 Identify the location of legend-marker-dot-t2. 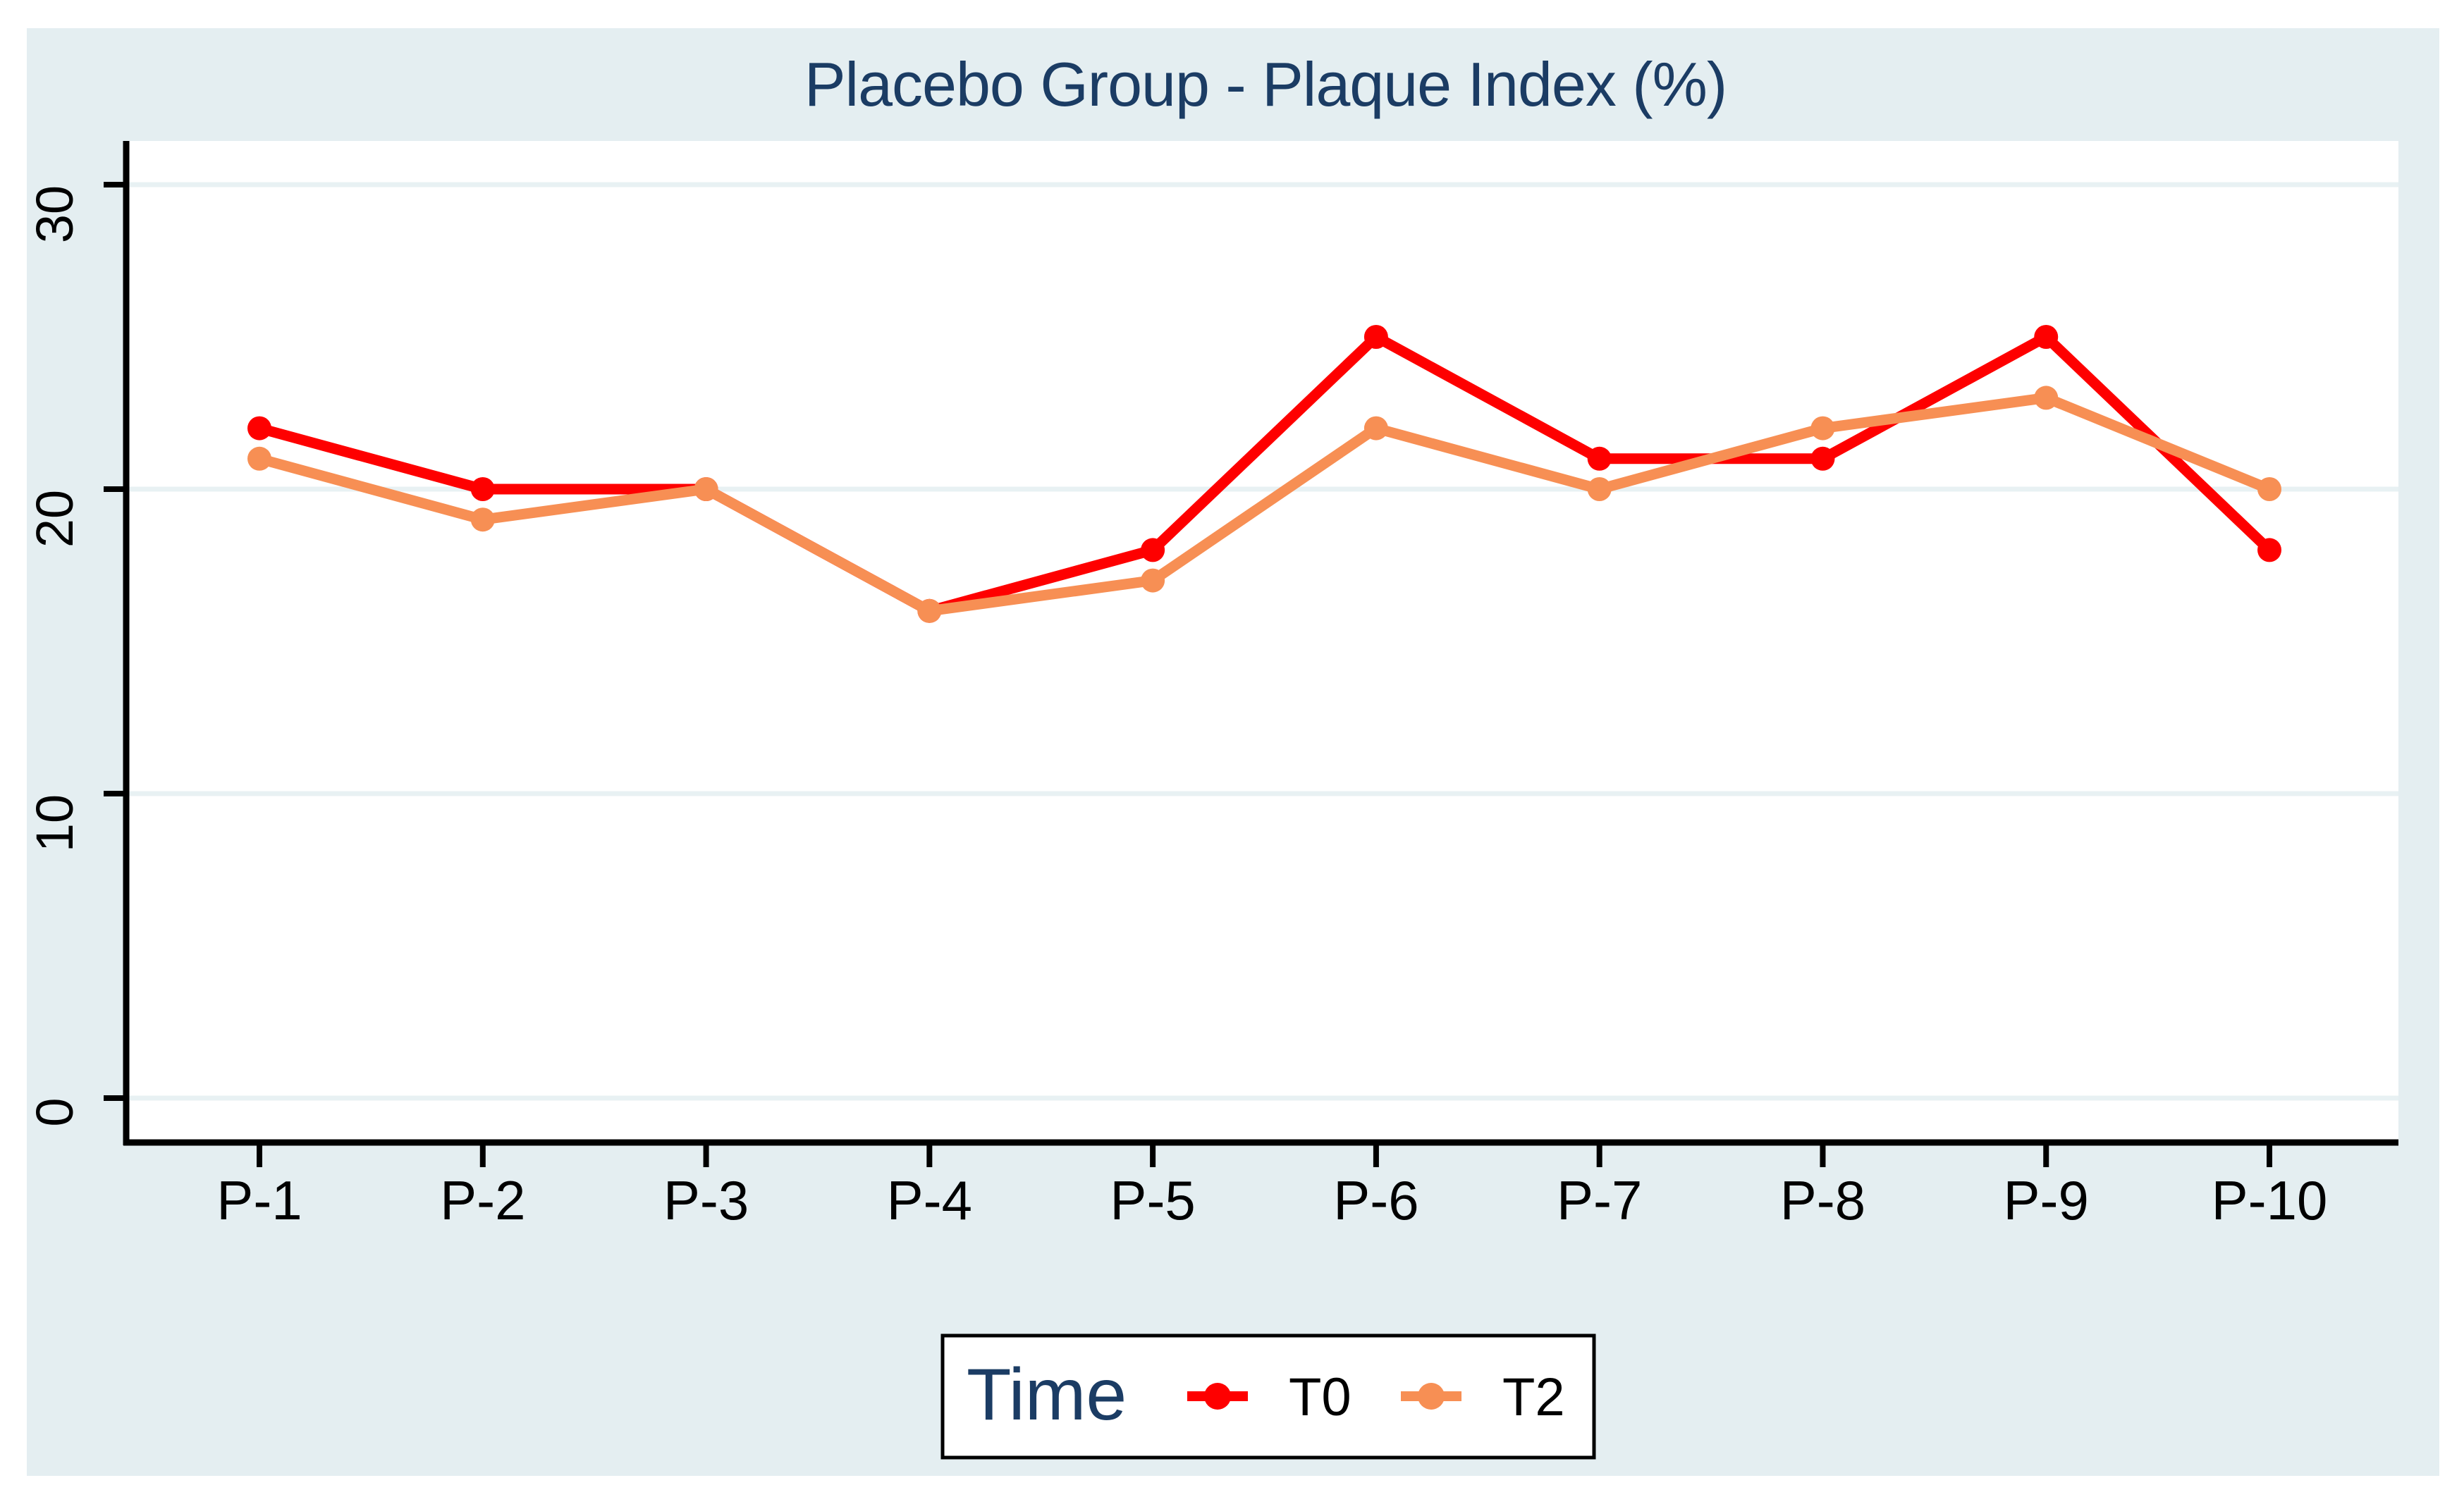
(1431, 1396).